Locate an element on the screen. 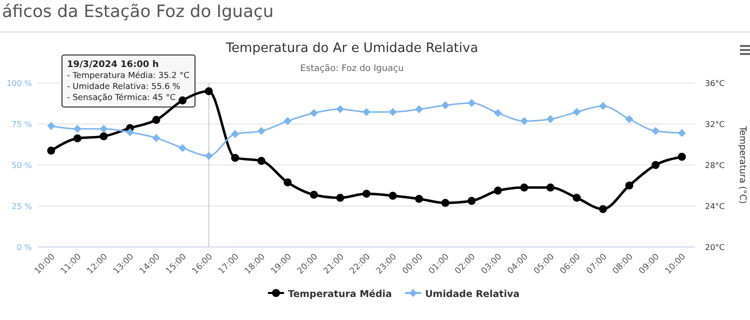  chart-title: Temperatura do Ar e Umidade Relativa is located at coordinates (351, 48).